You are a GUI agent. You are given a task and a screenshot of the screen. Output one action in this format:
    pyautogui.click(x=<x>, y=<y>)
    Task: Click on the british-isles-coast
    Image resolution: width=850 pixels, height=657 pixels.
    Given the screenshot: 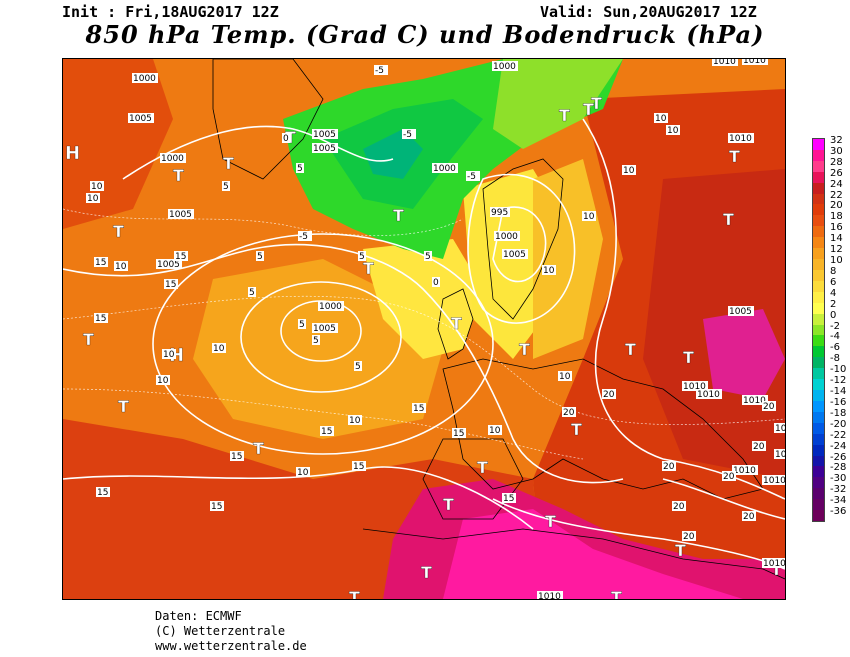 What is the action you would take?
    pyautogui.click(x=455, y=324)
    